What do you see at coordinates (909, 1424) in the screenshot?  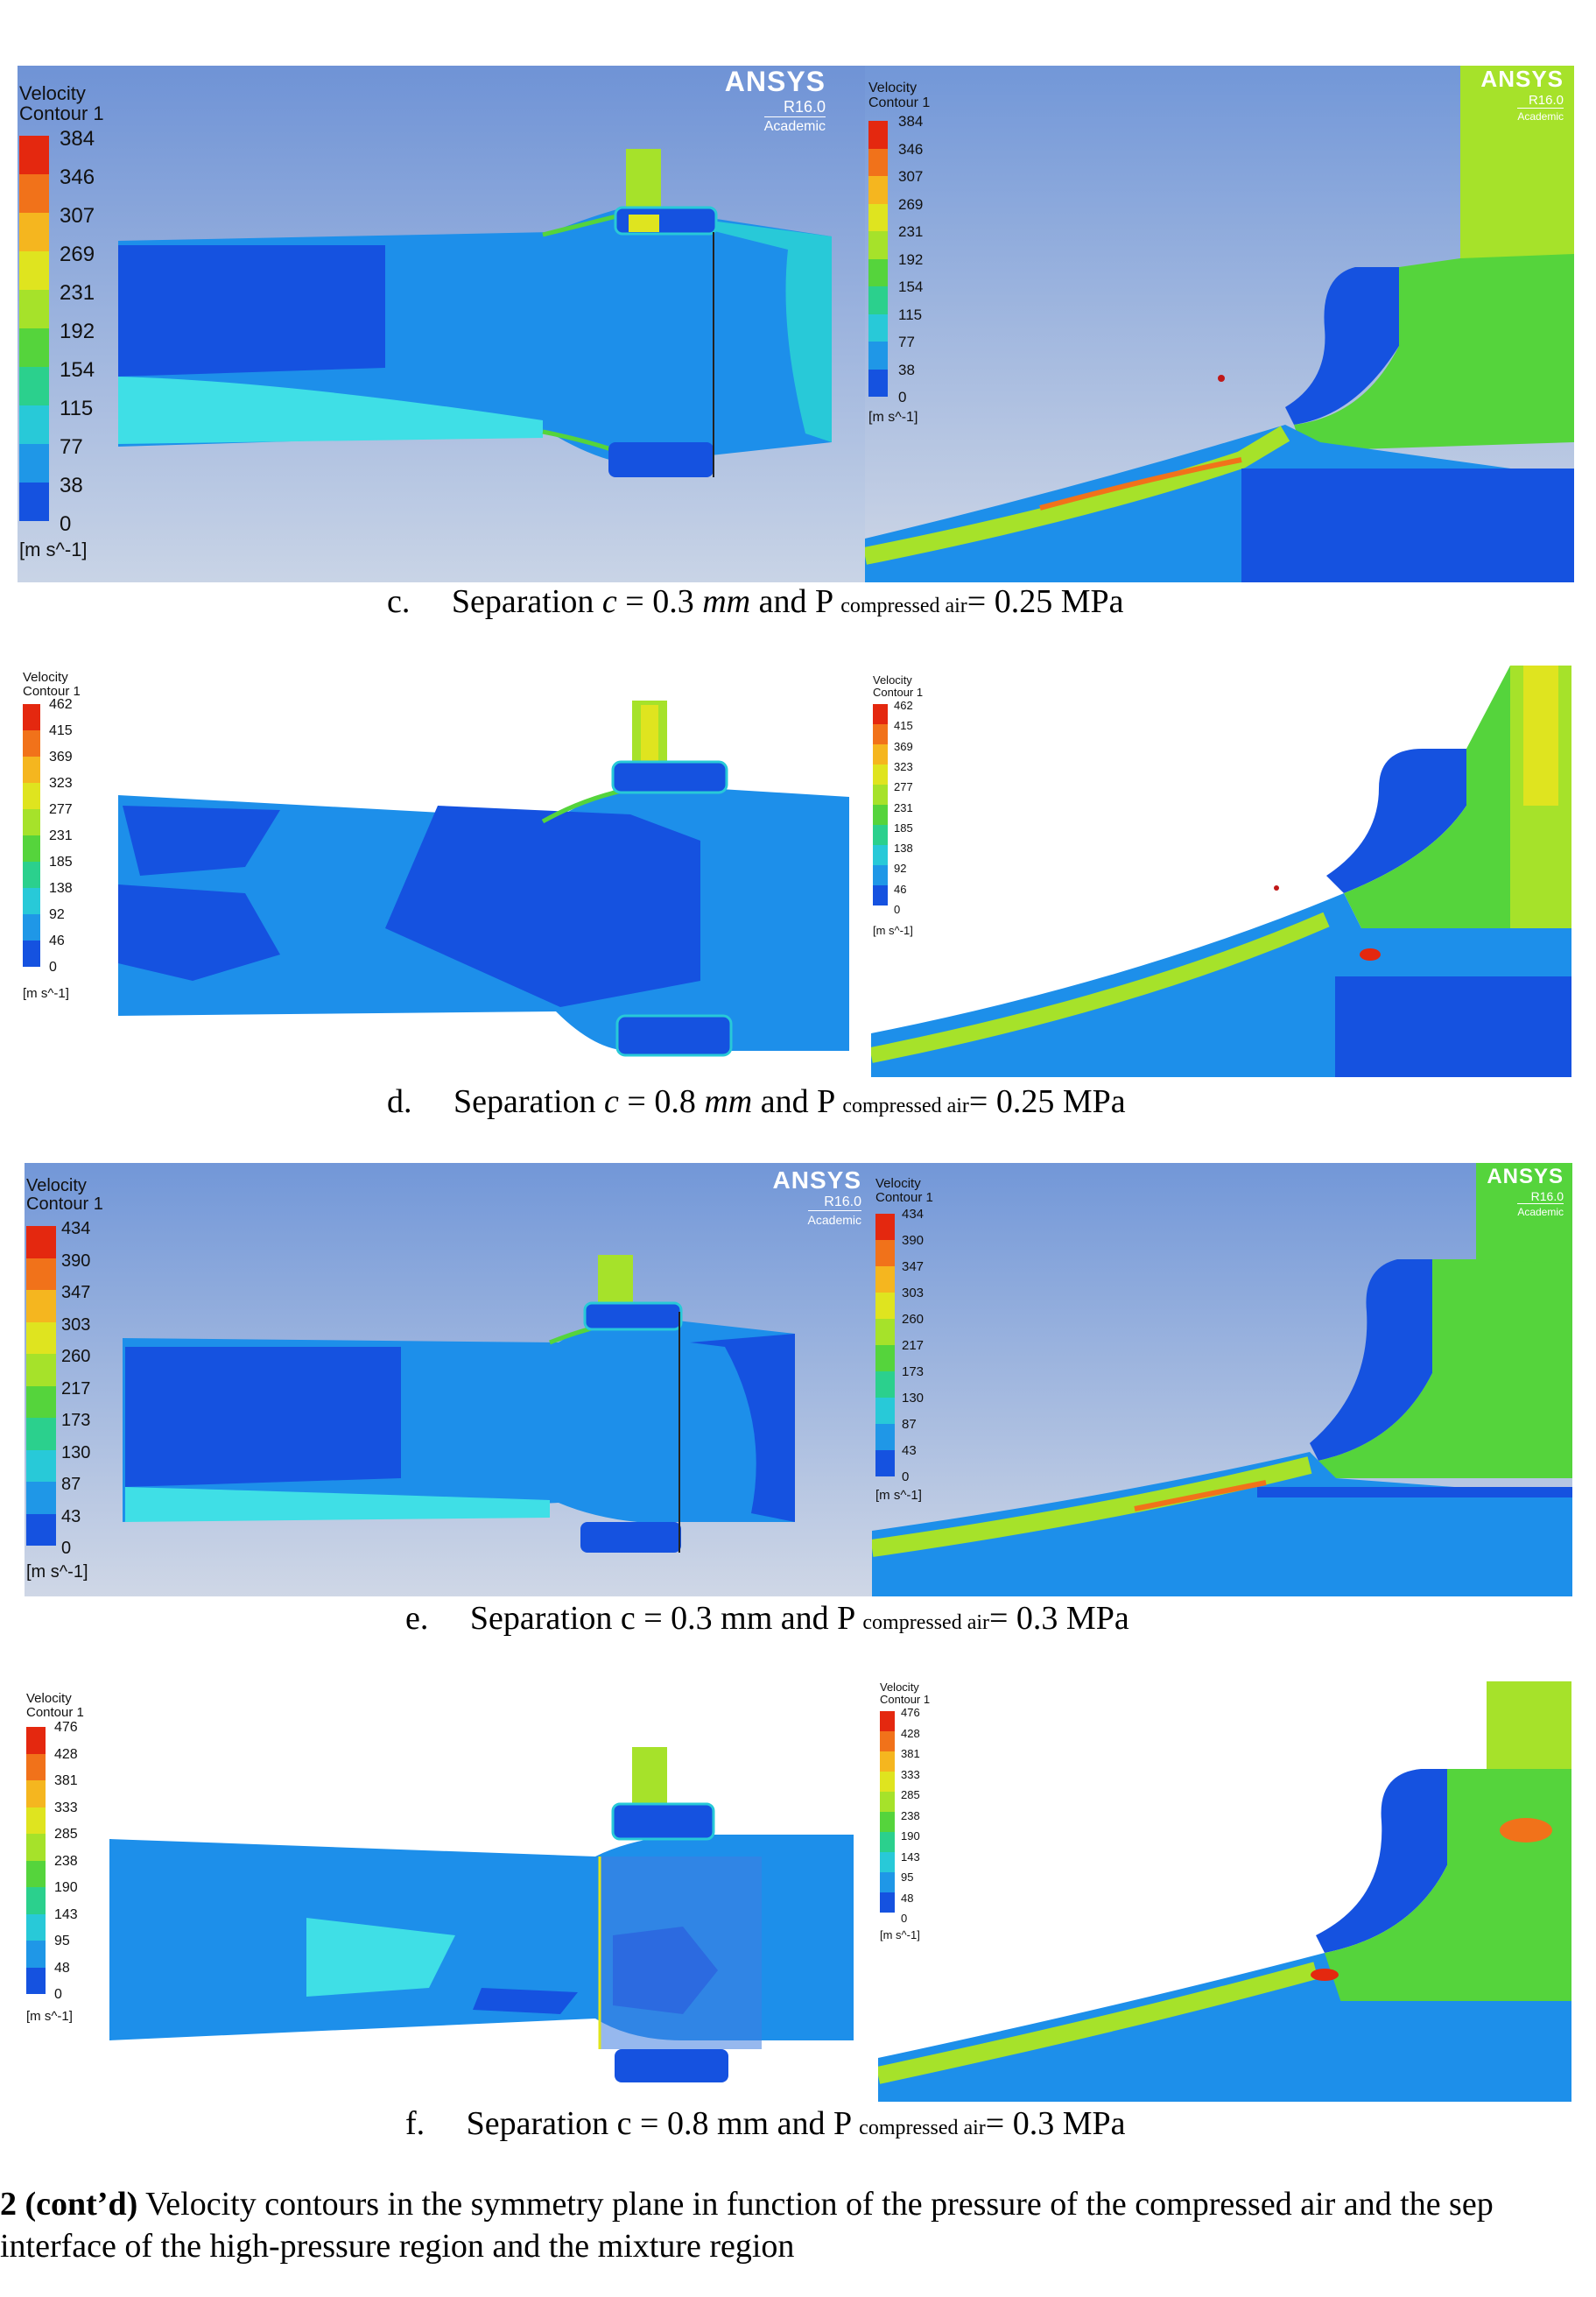 I see `legend-tick-label: 87` at bounding box center [909, 1424].